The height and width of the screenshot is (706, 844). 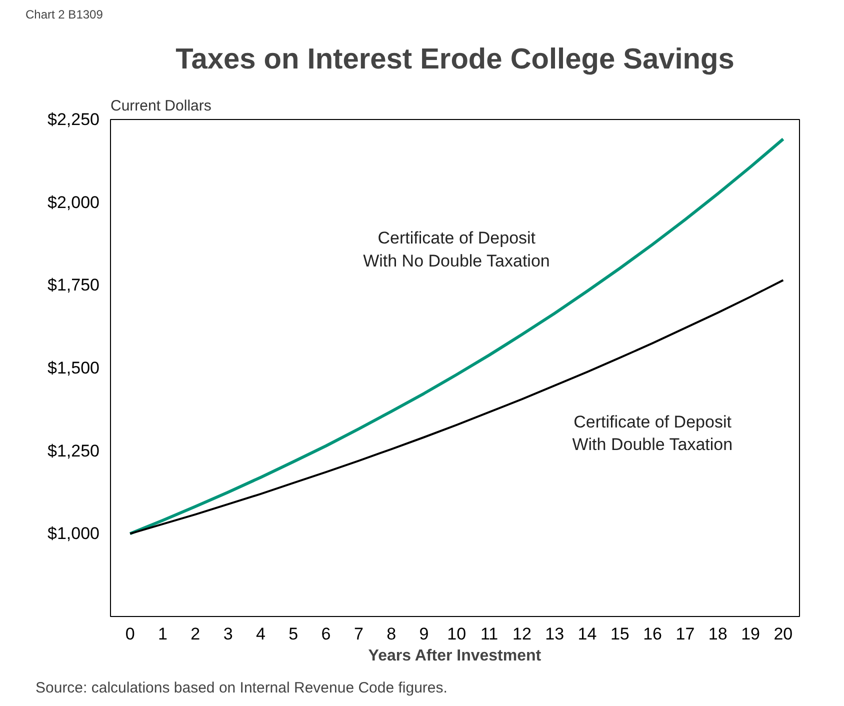 I want to click on y-tick-label: $1,250, so click(x=74, y=450).